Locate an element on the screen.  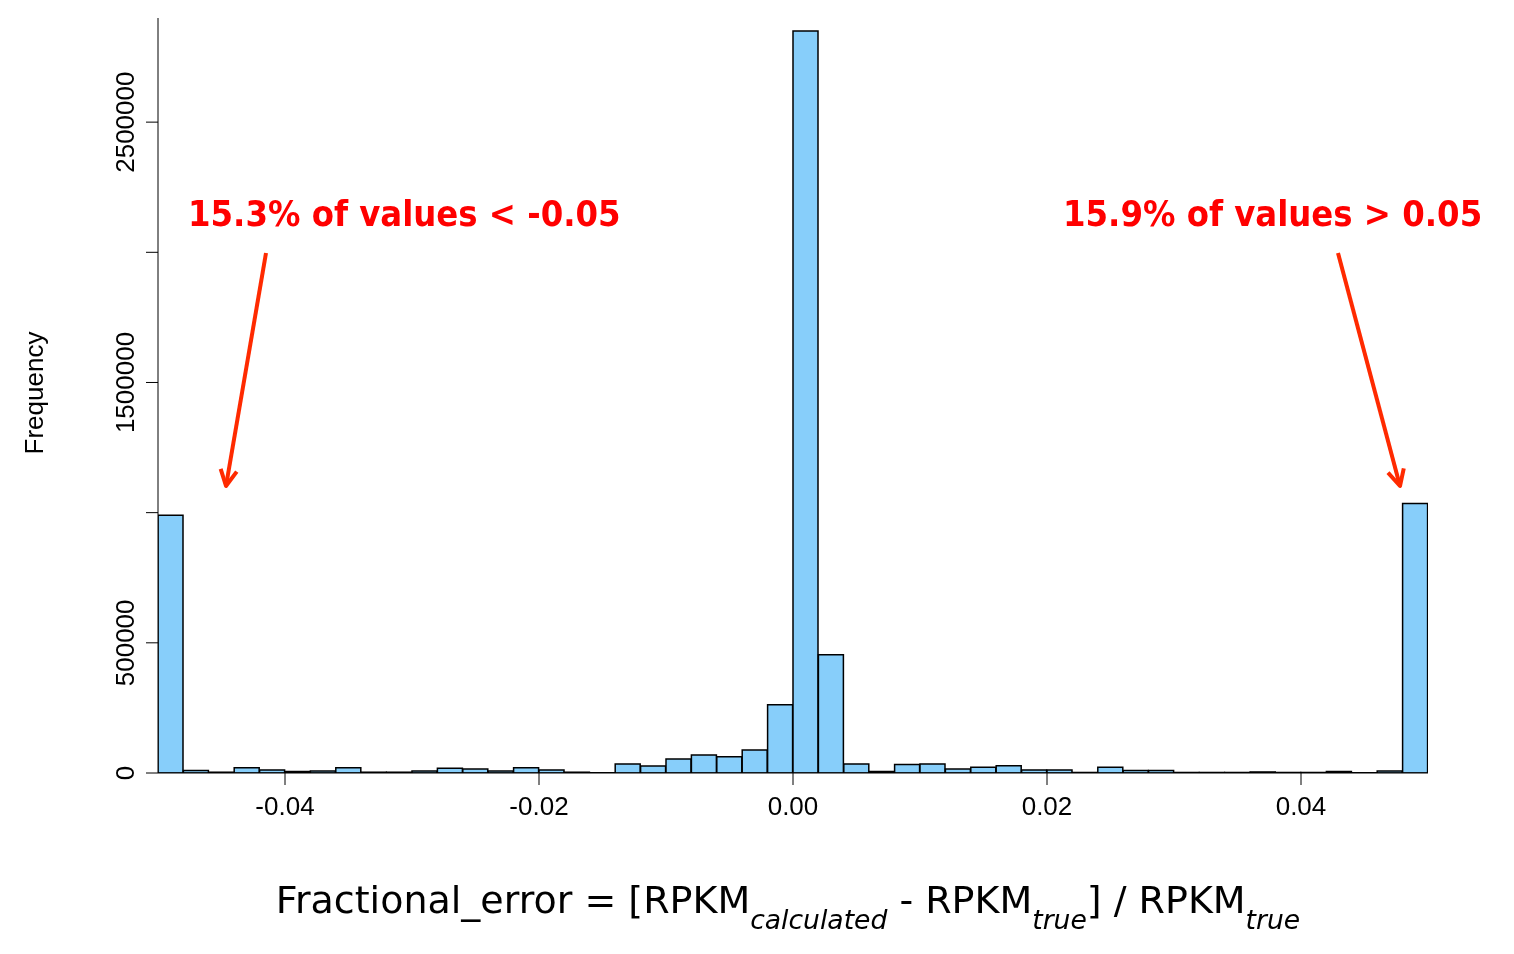
x-tick-label: 0.00 is located at coordinates (793, 806).